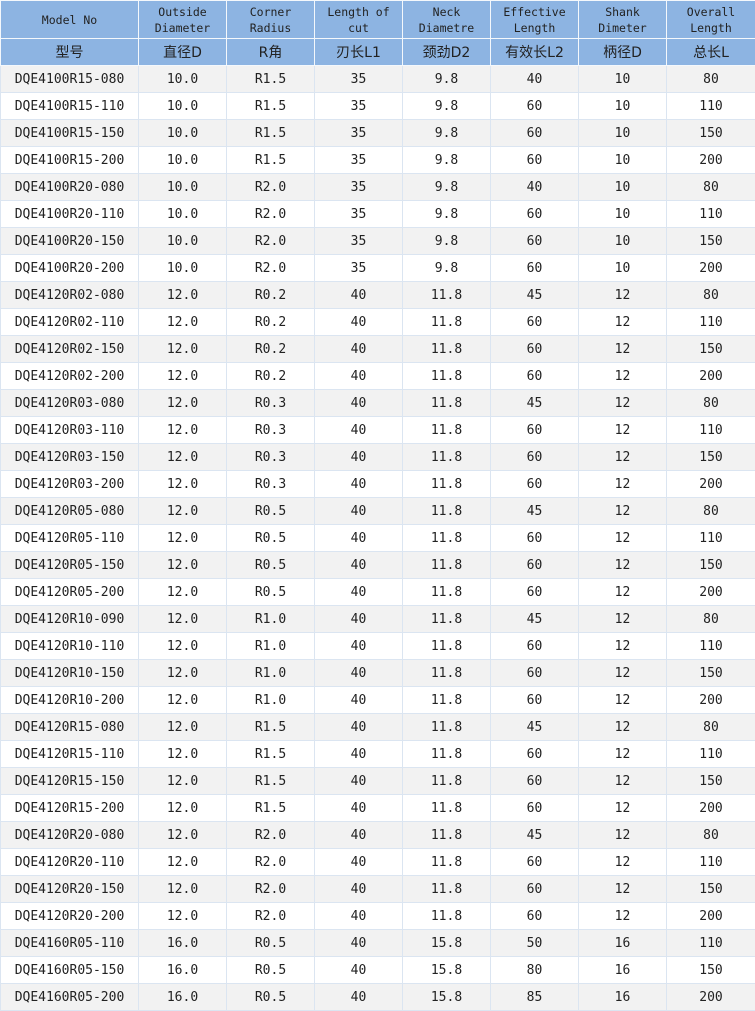 Image resolution: width=755 pixels, height=1011 pixels. I want to click on cell-model-no: DQE4100R20-080, so click(70, 187).